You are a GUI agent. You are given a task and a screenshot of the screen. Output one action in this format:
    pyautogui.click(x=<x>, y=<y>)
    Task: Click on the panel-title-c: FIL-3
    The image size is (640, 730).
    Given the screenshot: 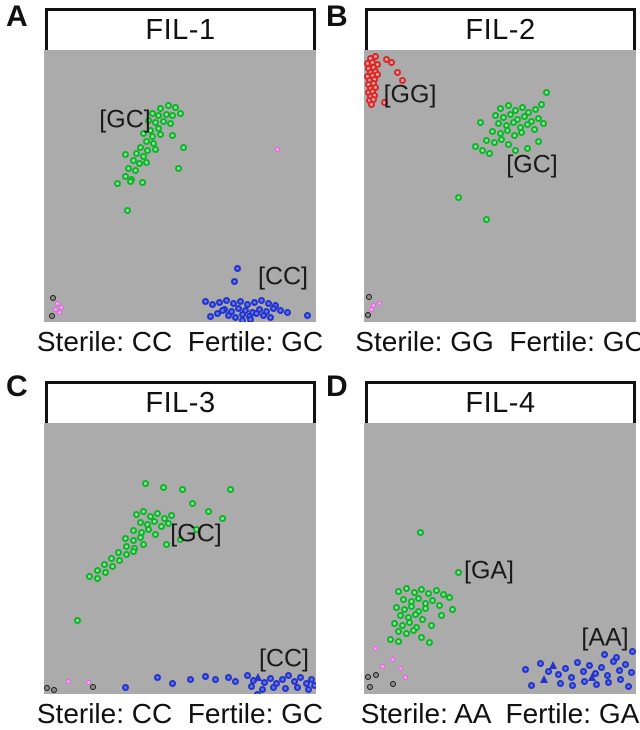 What is the action you would take?
    pyautogui.click(x=180, y=403)
    